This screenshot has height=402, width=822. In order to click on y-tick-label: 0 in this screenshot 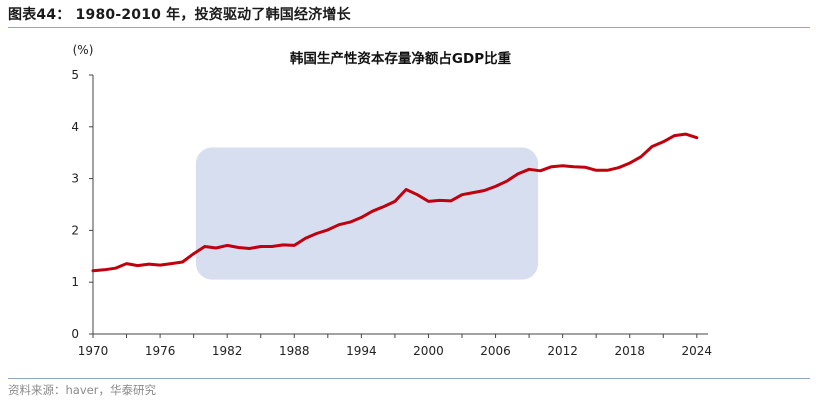, I will do `click(75, 334)`.